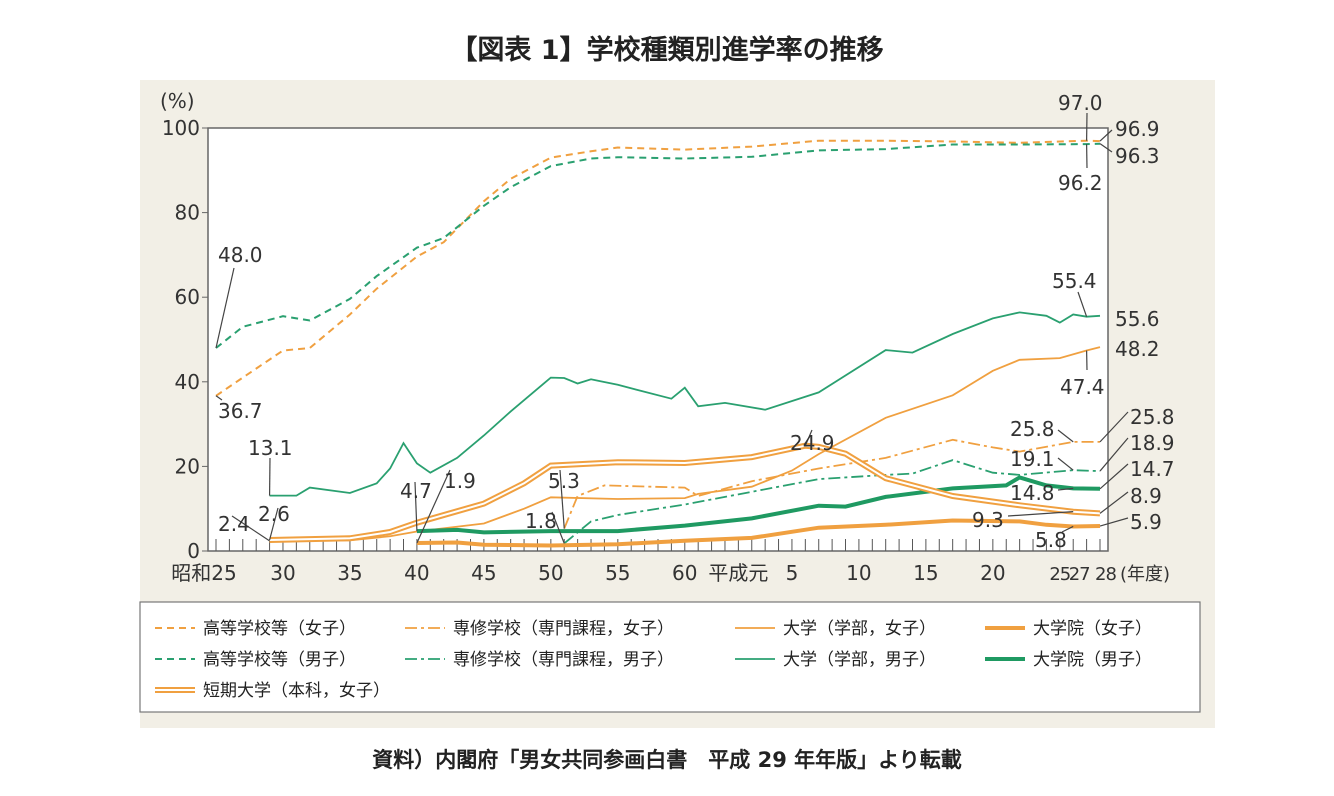  I want to click on data-label: 96.3, so click(1137, 156).